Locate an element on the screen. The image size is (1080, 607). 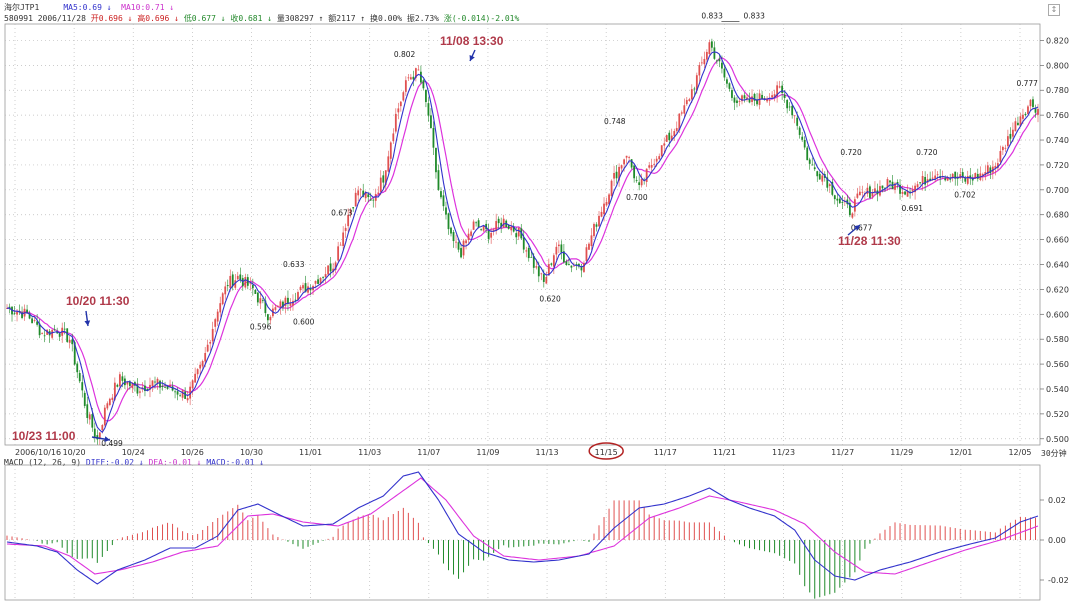
price-value-label: 0.499 is located at coordinates (112, 443).